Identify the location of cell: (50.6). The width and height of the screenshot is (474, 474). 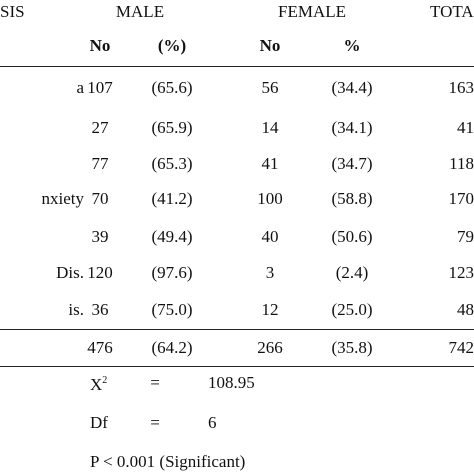
(352, 236).